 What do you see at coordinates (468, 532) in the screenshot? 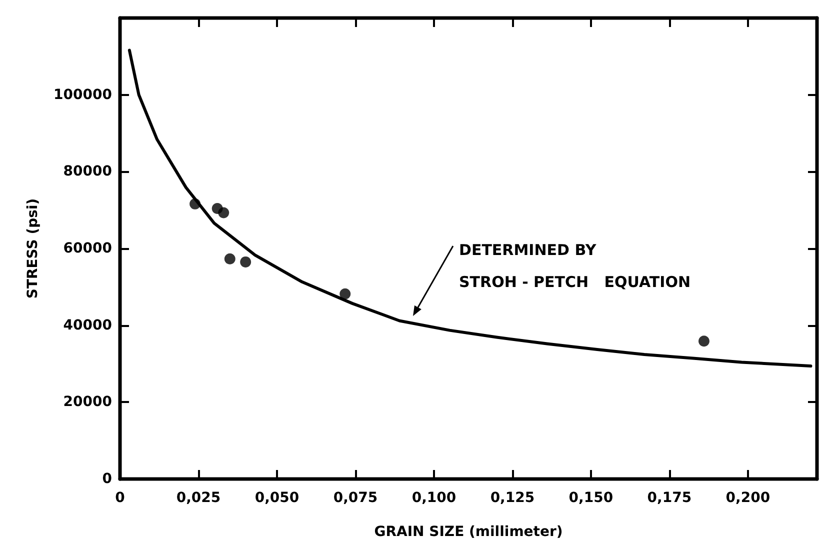
I see `x-axis-title: GRAIN SIZE (millimeter)` at bounding box center [468, 532].